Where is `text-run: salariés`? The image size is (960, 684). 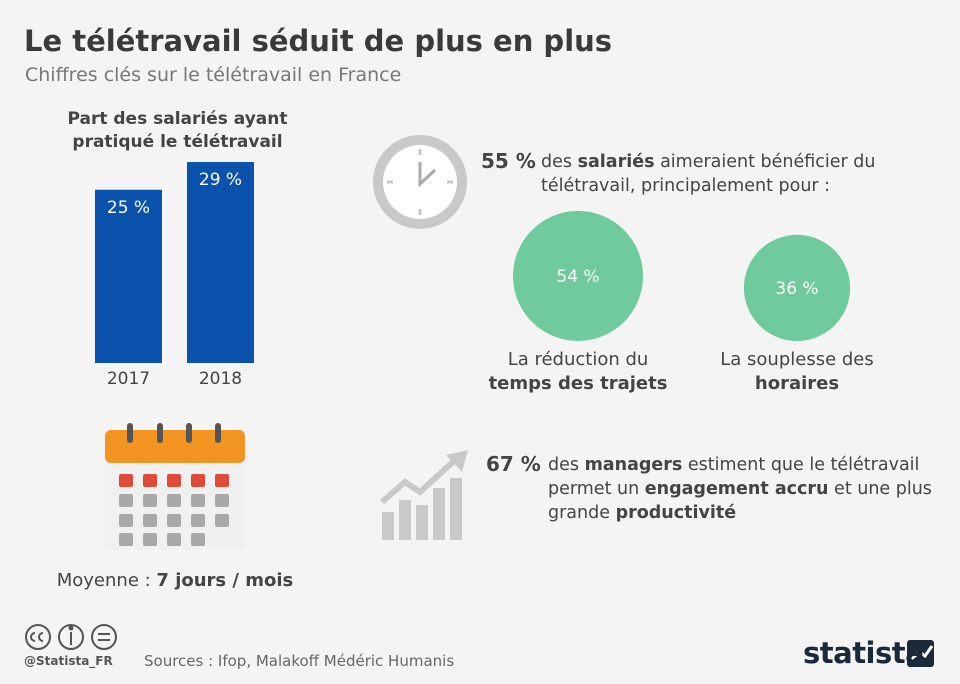 text-run: salariés is located at coordinates (616, 162).